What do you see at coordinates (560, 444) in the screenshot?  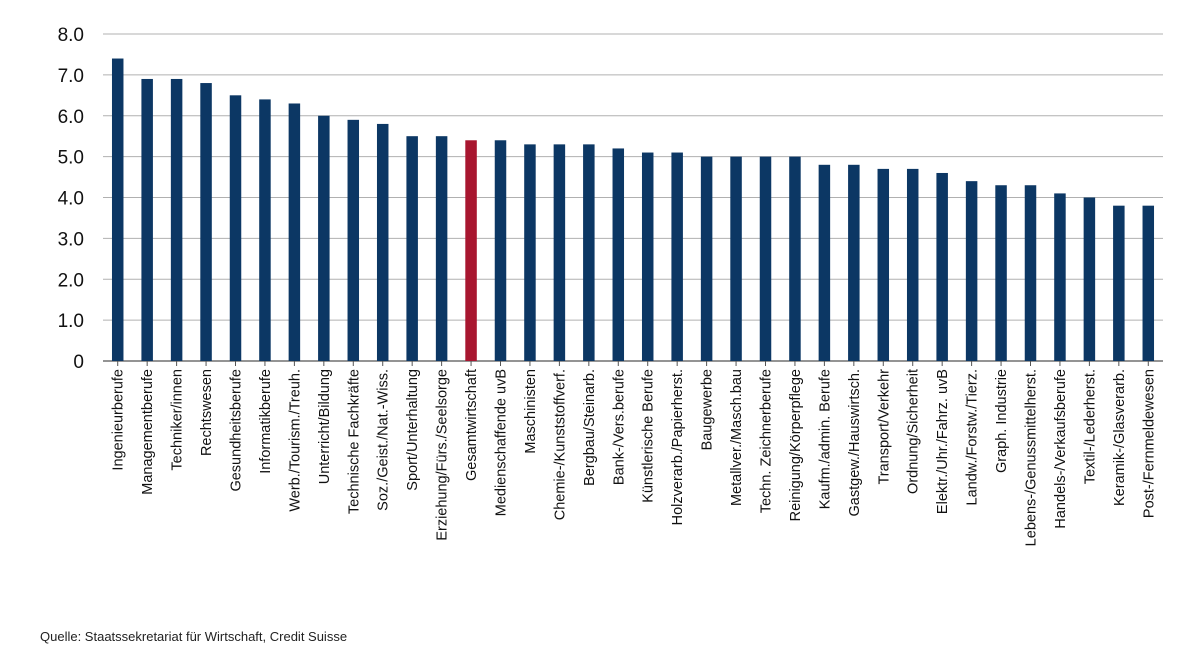 I see `x-tick-label: Chemie-/Kunststoffverf.` at bounding box center [560, 444].